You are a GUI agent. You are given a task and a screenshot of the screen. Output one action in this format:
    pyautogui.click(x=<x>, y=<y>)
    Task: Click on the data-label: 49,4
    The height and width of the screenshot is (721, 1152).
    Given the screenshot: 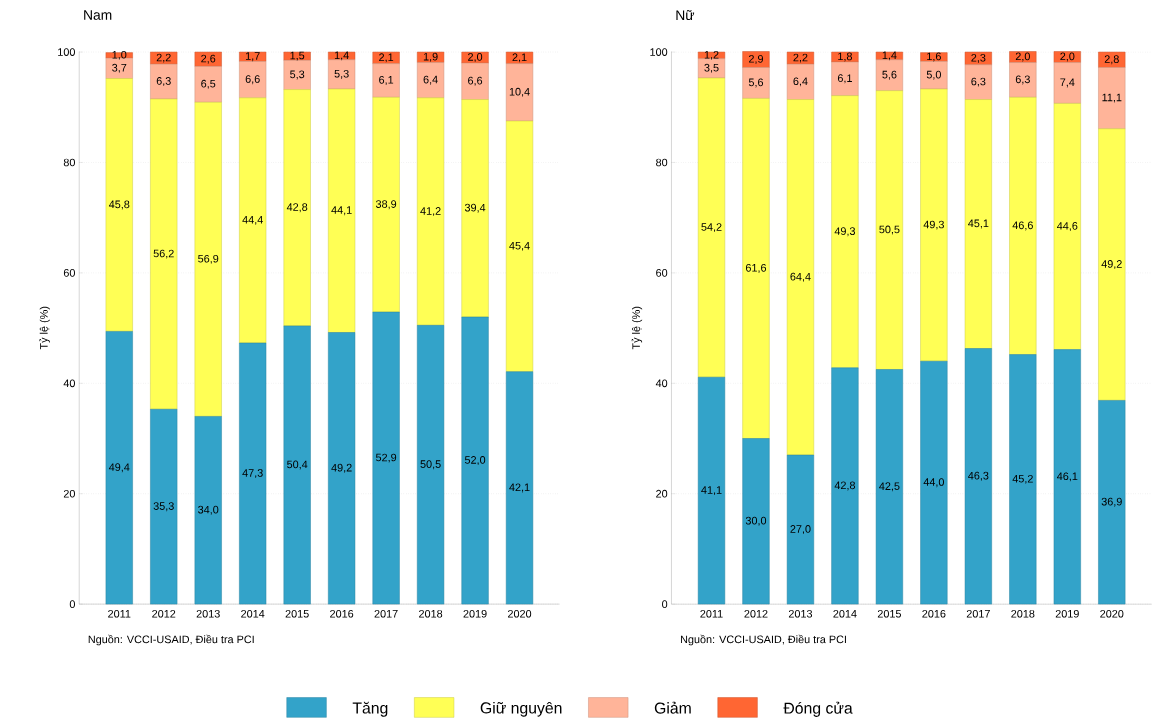 What is the action you would take?
    pyautogui.click(x=119, y=468)
    